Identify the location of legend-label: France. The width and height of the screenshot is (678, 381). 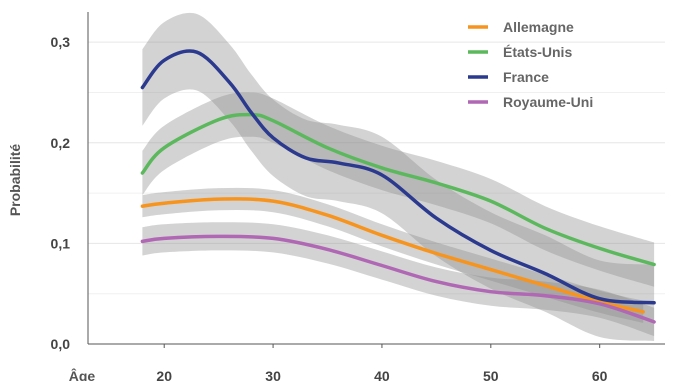
(526, 77).